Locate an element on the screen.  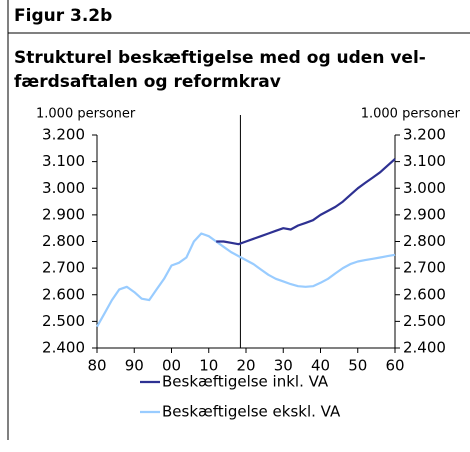
y2-tick-label: 3.100 is located at coordinates (424, 161).